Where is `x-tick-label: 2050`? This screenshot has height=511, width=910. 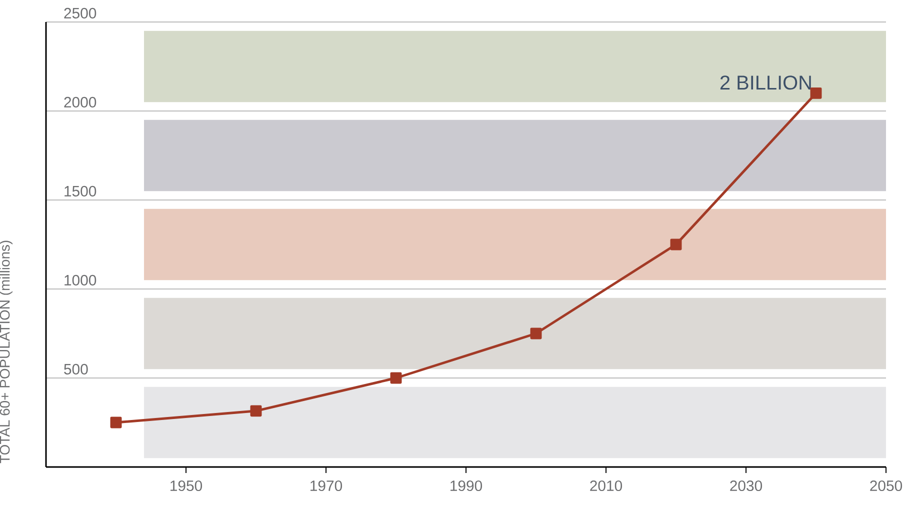
x-tick-label: 2050 is located at coordinates (886, 486).